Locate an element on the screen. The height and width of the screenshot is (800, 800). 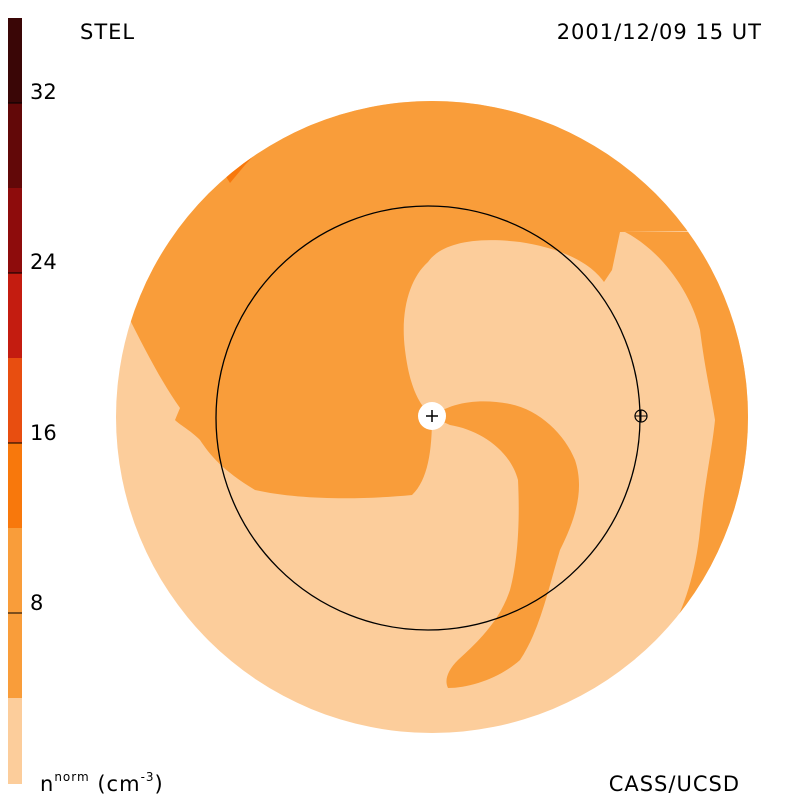
colorbar-unit-label: nnorm (cm-3) is located at coordinates (102, 783).